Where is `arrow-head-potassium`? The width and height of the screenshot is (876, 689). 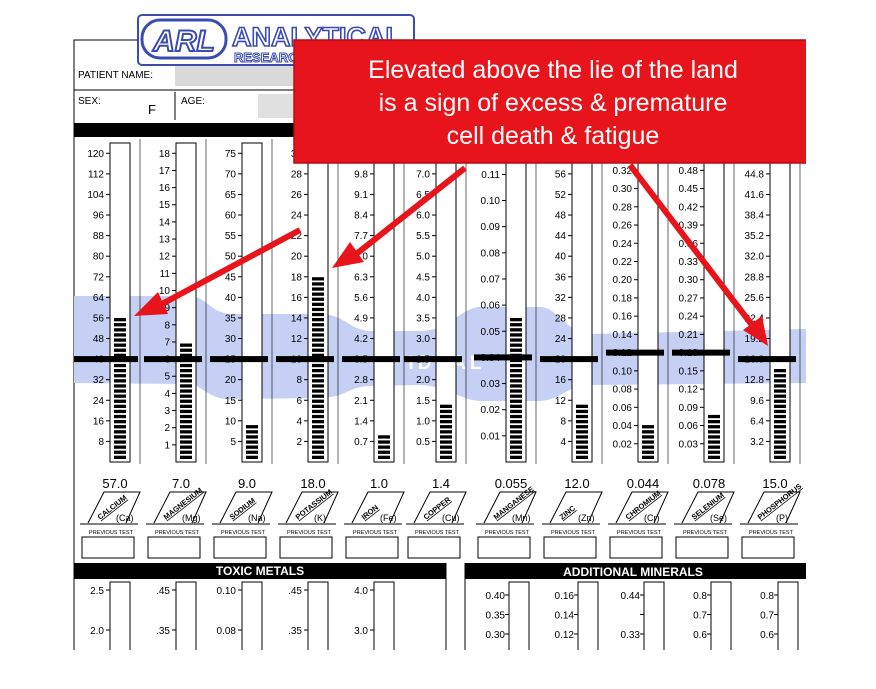
arrow-head-potassium is located at coordinates (348, 255).